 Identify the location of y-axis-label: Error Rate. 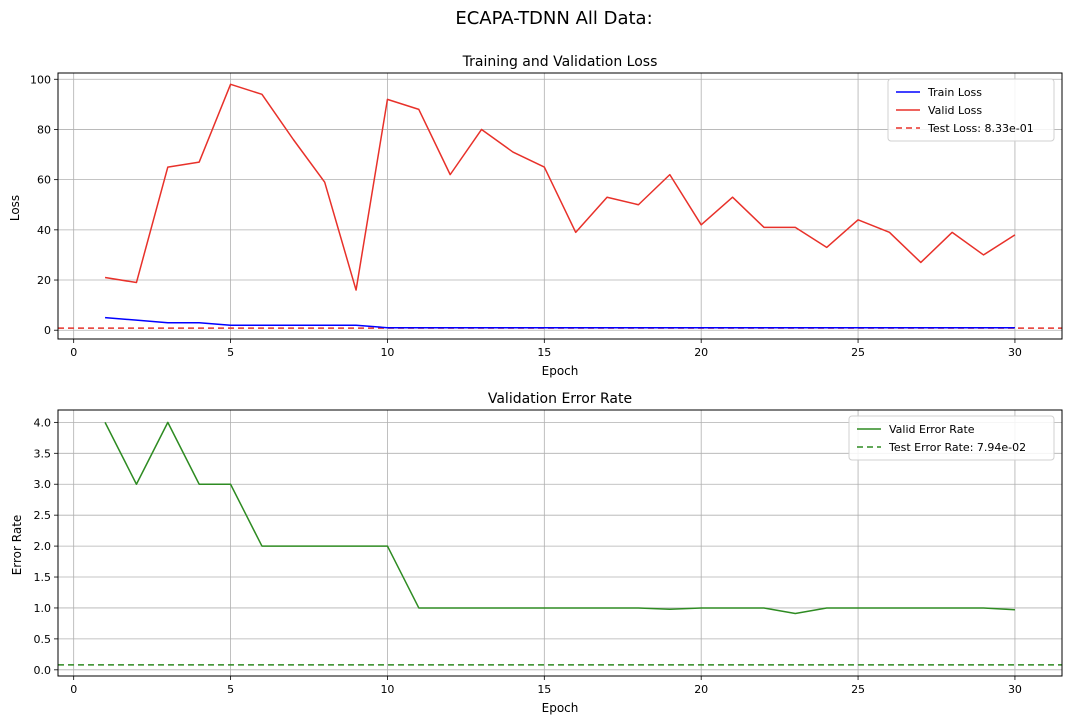
(17, 545).